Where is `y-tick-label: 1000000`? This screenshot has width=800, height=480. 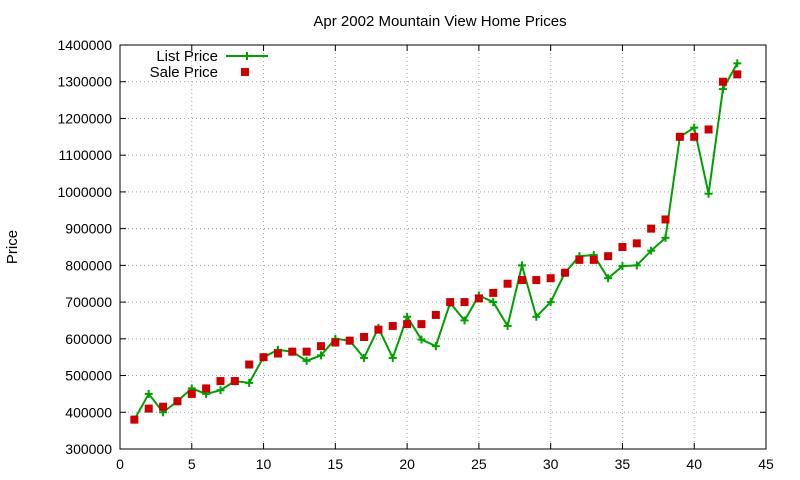 y-tick-label: 1000000 is located at coordinates (84, 192).